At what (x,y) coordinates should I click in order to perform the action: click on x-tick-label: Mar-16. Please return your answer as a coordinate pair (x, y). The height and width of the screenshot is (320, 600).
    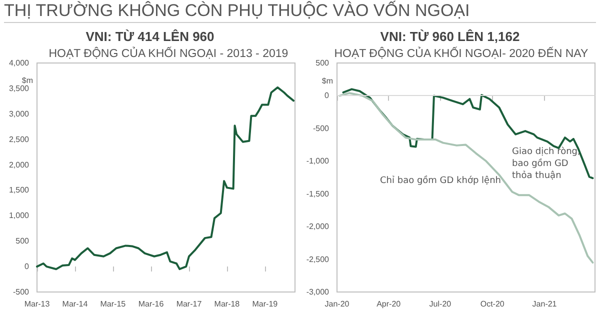
    Looking at the image, I should click on (151, 304).